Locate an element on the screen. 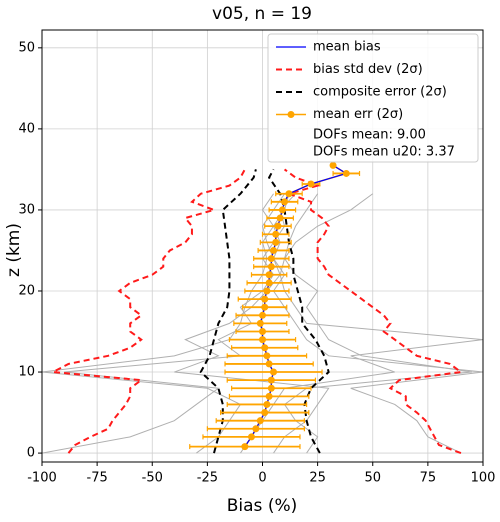 This screenshot has width=500, height=522. y-tick-label: 20 is located at coordinates (26, 290).